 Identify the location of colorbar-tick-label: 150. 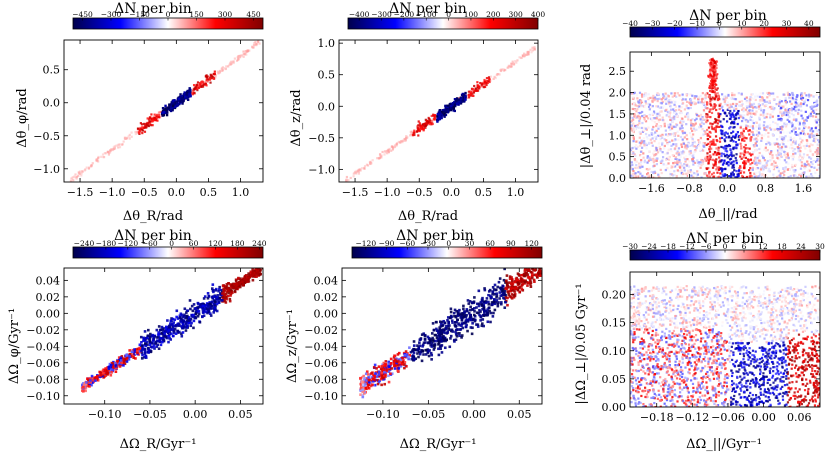
(196, 14).